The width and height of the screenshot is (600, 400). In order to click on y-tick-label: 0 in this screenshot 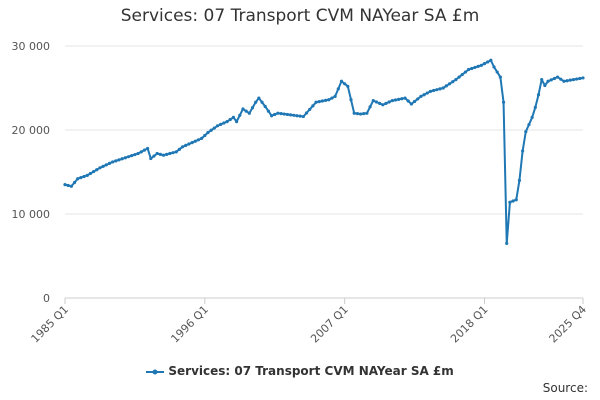, I will do `click(46, 298)`.